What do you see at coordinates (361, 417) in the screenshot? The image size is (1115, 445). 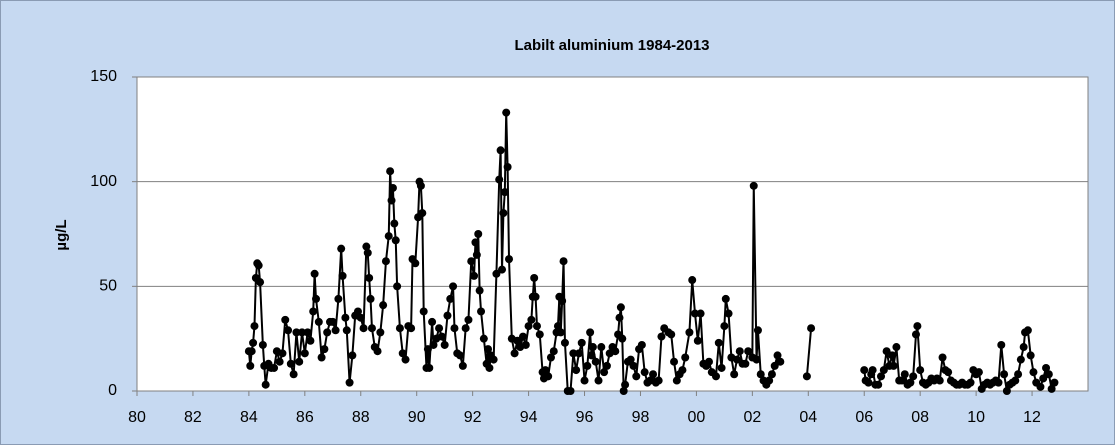 I see `x-tick-label: 88` at bounding box center [361, 417].